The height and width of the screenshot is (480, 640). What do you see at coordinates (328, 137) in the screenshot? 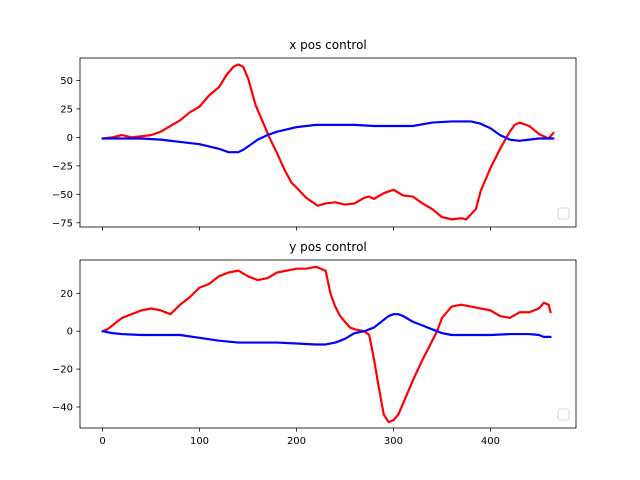
I see `x-pos-control-series-2-line` at bounding box center [328, 137].